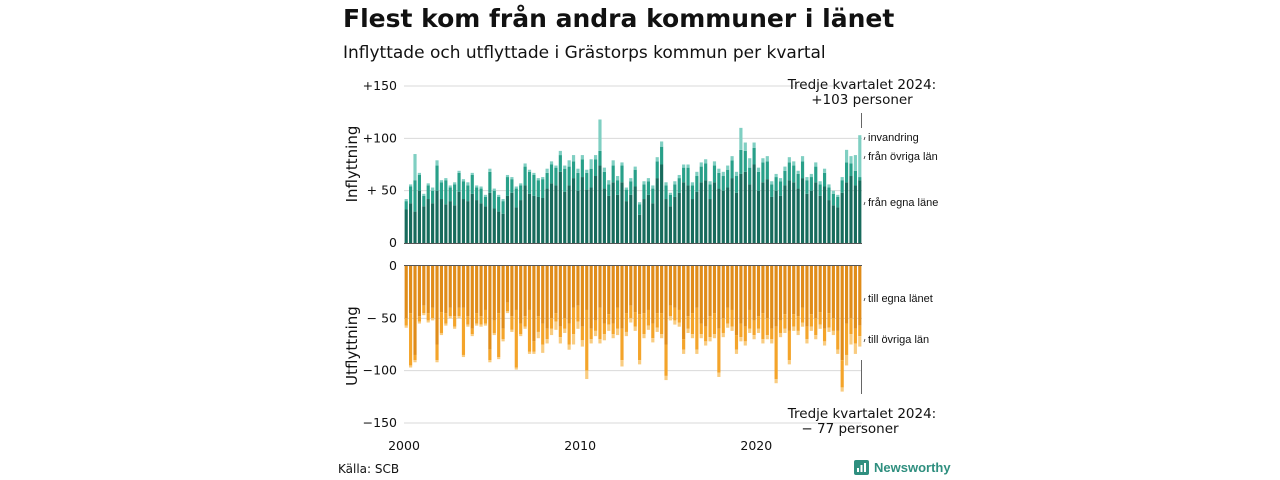 This screenshot has width=1280, height=480. Describe the element at coordinates (861, 85) in the screenshot. I see `annotation-top-line1: Tredje kvartalet 2024:` at that location.